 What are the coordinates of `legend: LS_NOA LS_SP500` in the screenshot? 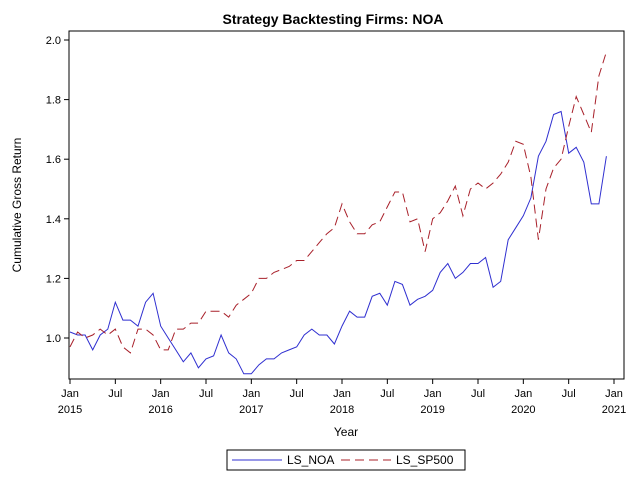 It's located at (346, 460).